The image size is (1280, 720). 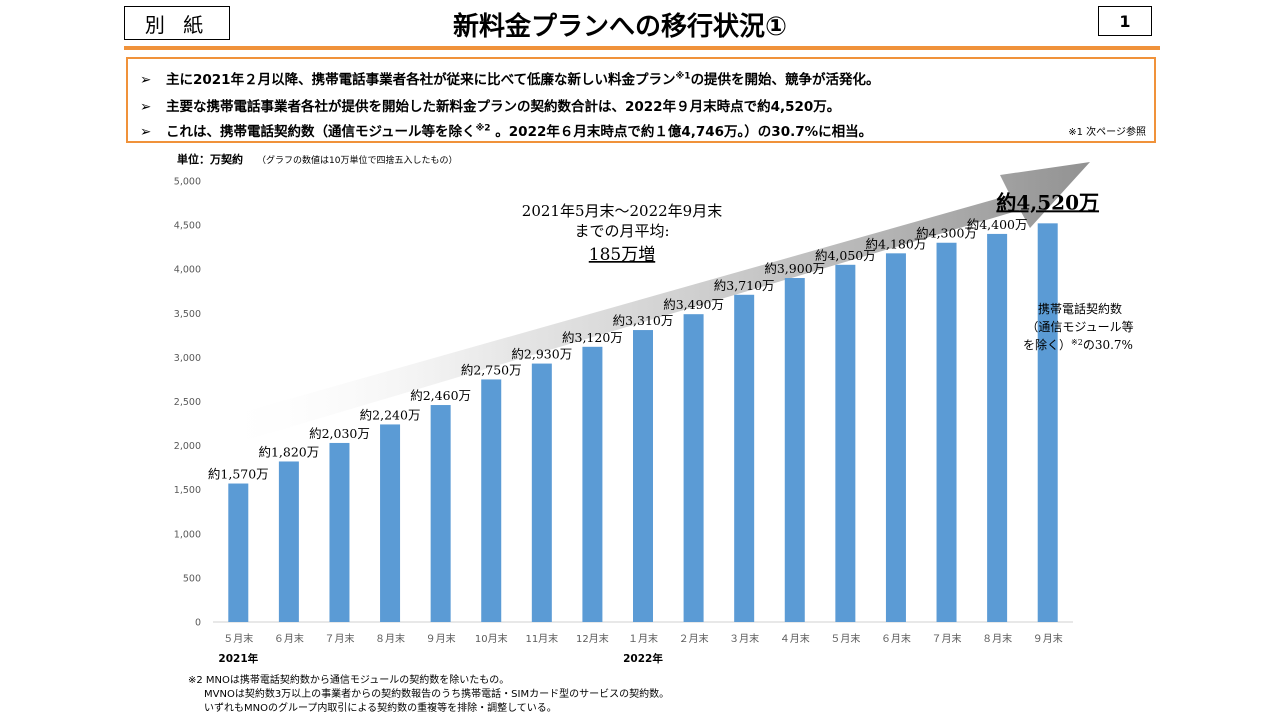 What do you see at coordinates (795, 638) in the screenshot?
I see `x-tick-label: ４月末` at bounding box center [795, 638].